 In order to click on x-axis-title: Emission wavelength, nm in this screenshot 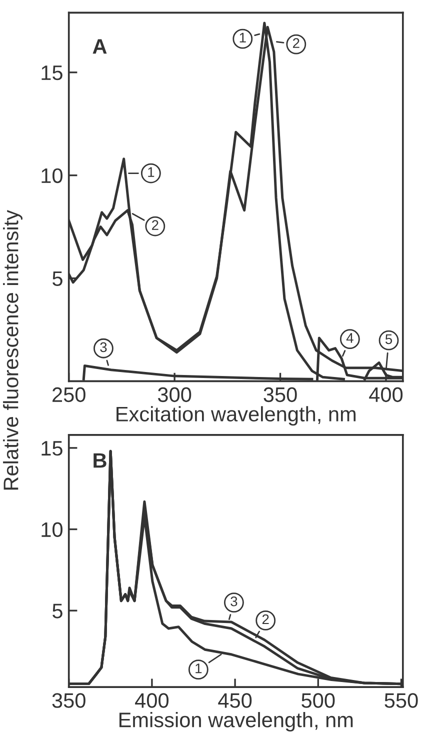, I will do `click(236, 722)`.